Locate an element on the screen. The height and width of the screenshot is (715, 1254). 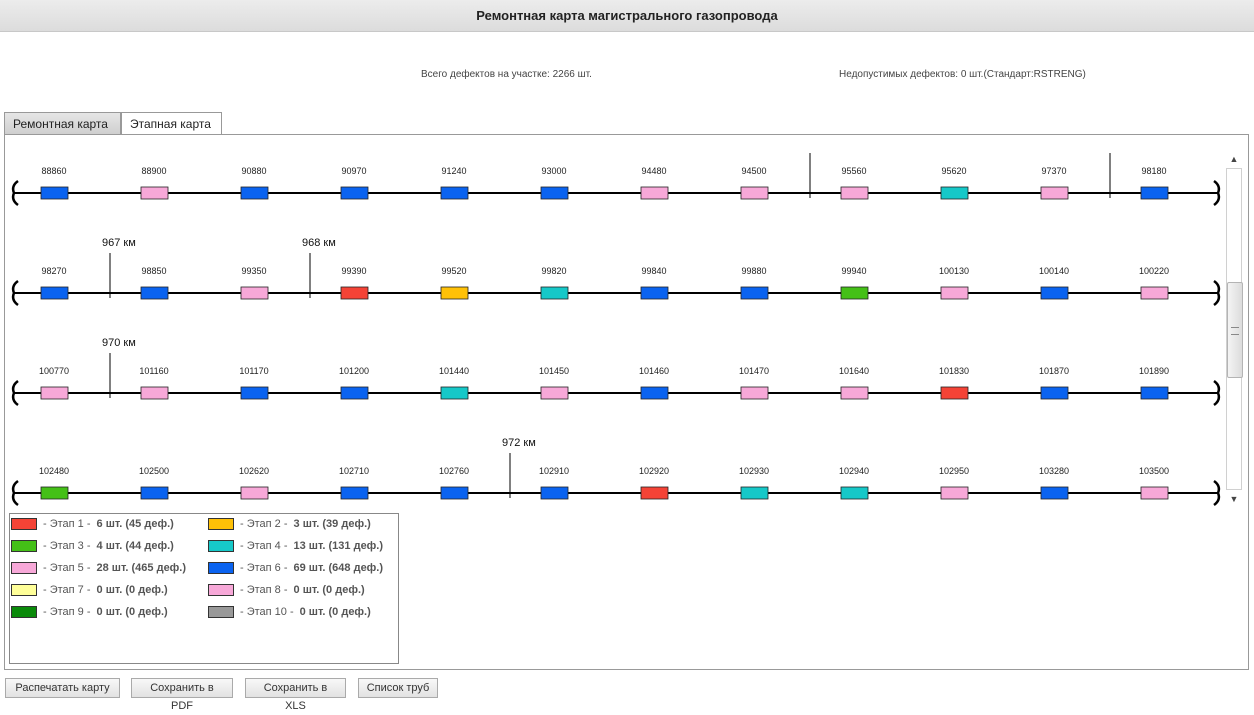
legend-item: - Этап 5 - 28 шт. (465 деф.) is located at coordinates (98, 568).